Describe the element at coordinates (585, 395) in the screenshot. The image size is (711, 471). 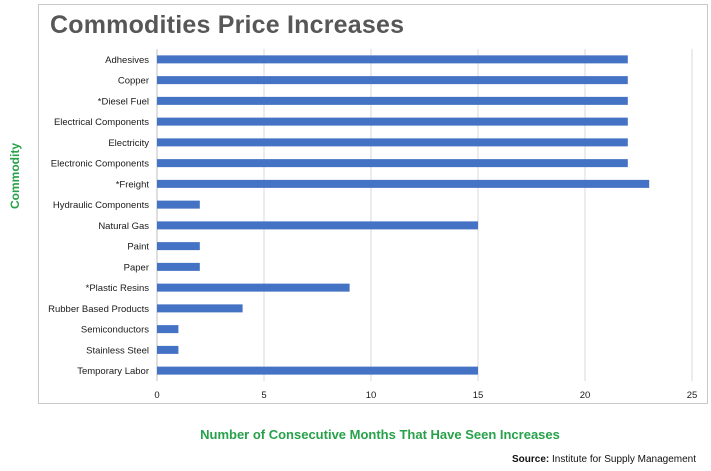
I see `x-tick-label: 20` at that location.